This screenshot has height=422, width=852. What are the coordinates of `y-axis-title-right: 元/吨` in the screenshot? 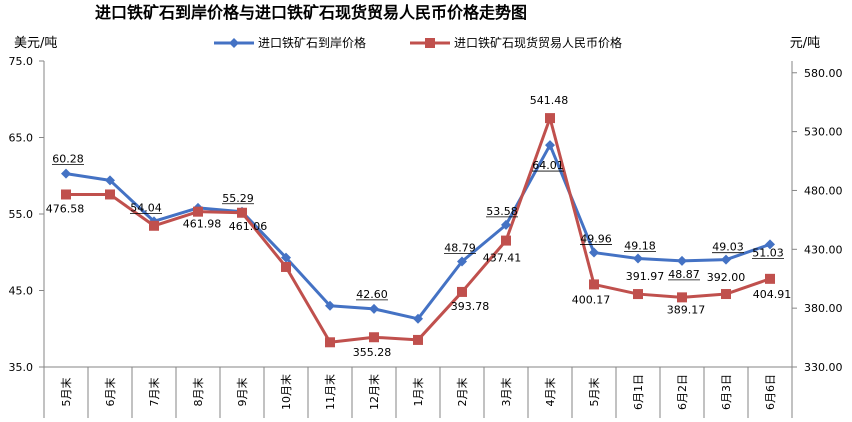 It's located at (805, 43).